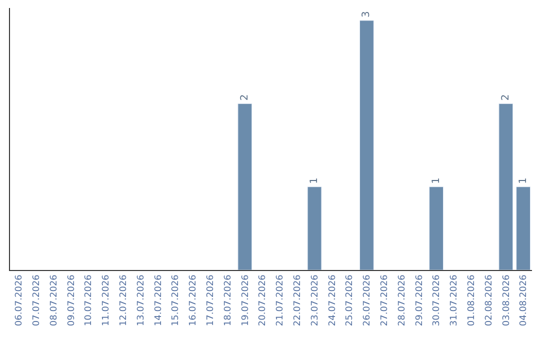 This screenshot has height=340, width=540. Describe the element at coordinates (176, 300) in the screenshot. I see `x-tick-label: 15.07.2026` at that location.